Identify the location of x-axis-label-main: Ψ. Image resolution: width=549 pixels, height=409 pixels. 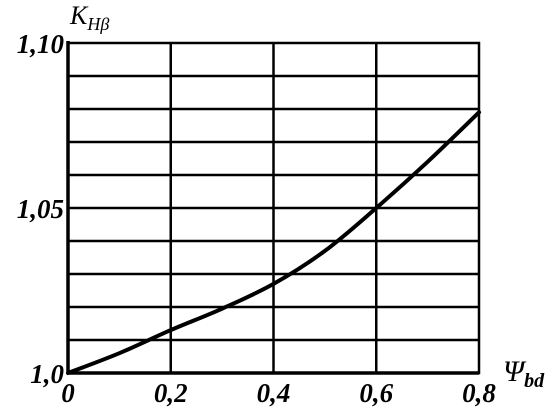
(515, 371).